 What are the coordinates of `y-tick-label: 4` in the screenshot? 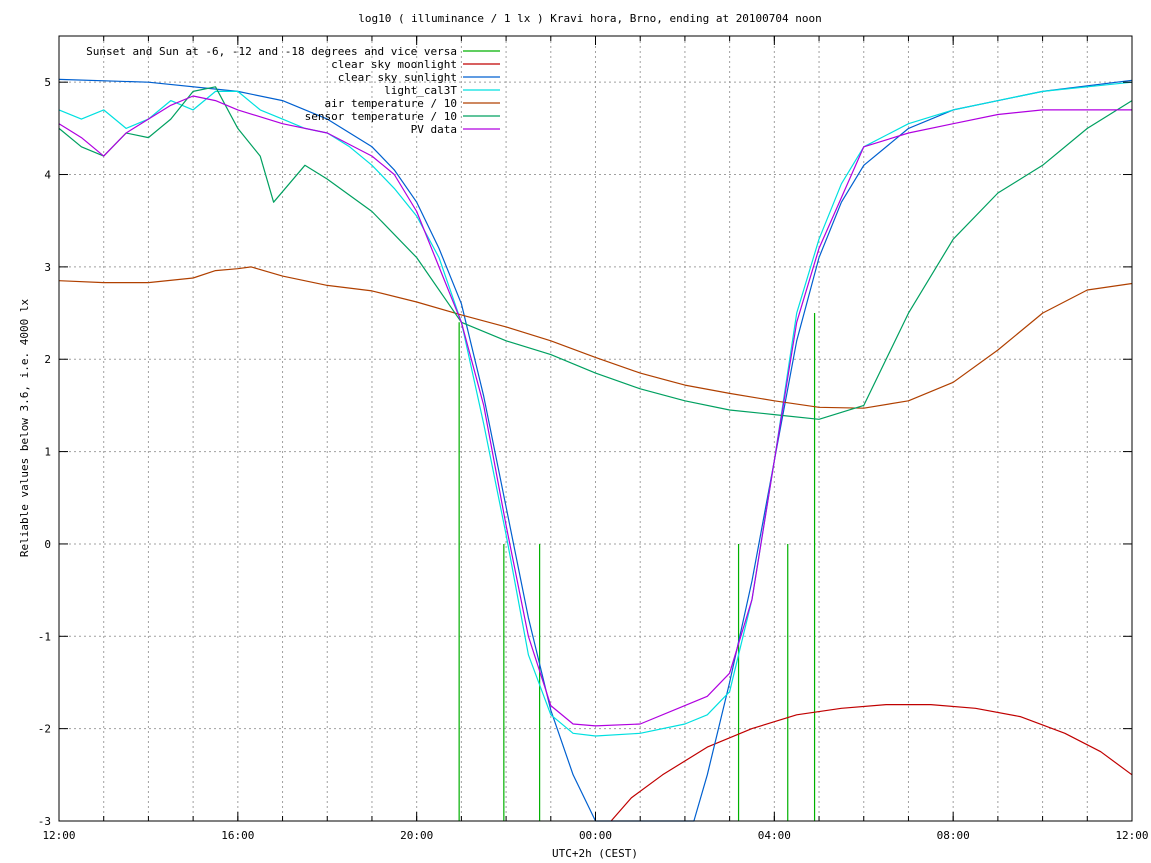 It's located at (47, 175).